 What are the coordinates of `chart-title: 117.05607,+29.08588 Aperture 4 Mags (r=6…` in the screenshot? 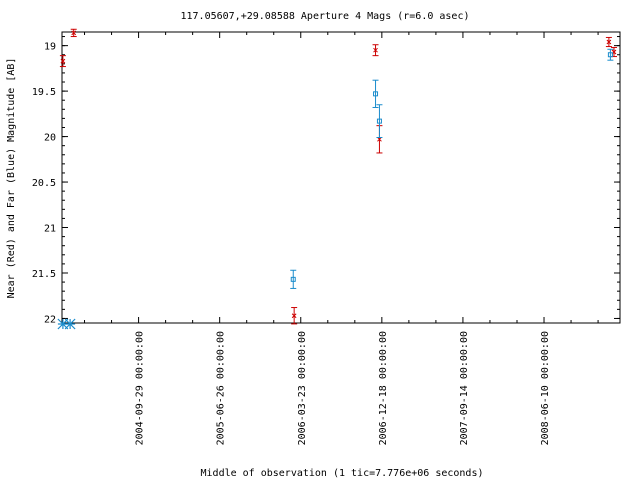 It's located at (325, 16).